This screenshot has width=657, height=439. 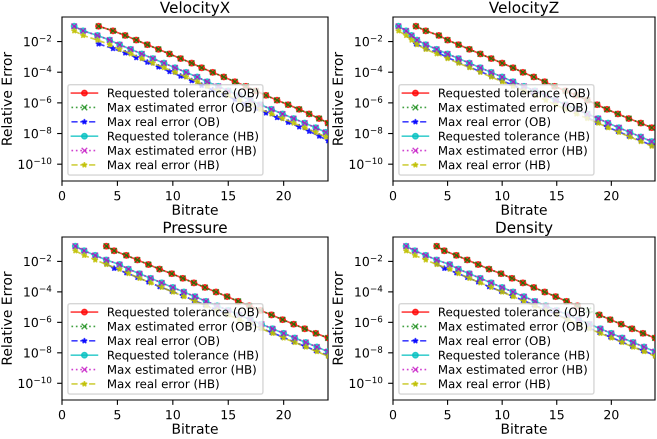 I want to click on chart-title: VelocityZ, so click(x=523, y=8).